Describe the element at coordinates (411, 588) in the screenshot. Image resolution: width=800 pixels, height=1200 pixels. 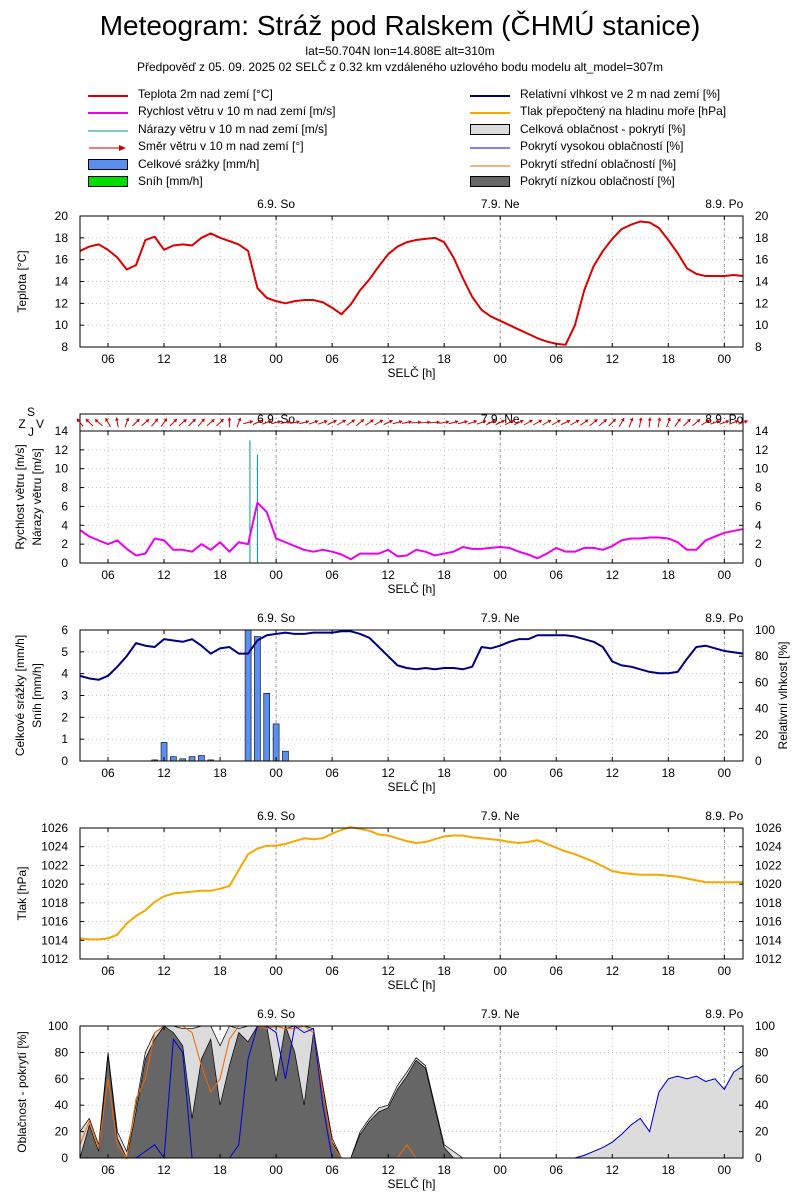
I see `x-axis-label: SELČ [h]` at that location.